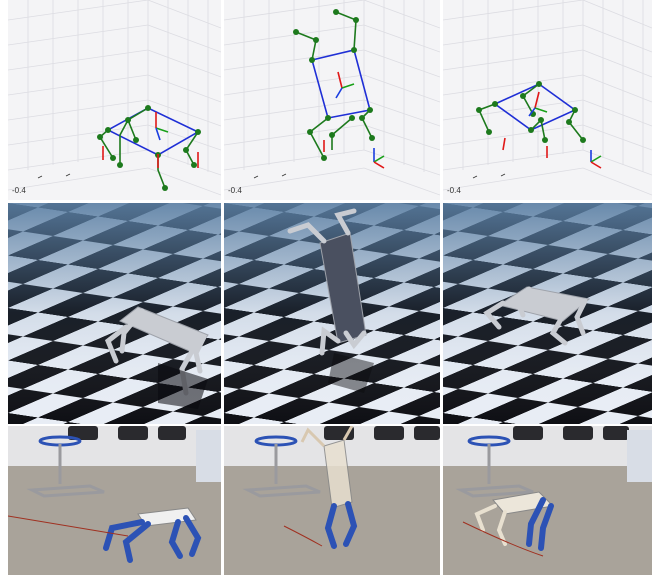 This screenshot has height=575, width=652. I want to click on plot-panel-3: -0.4, so click(547, 100).